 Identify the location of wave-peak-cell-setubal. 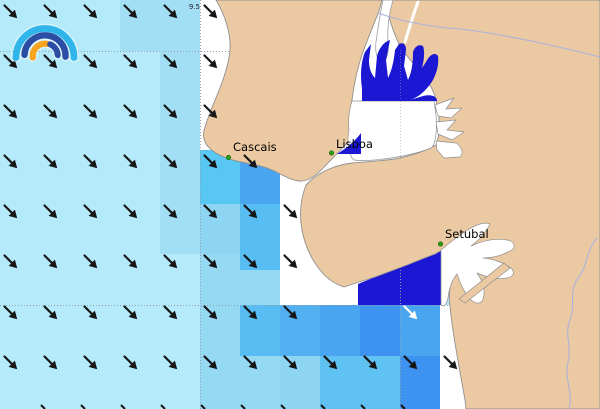
(399, 278).